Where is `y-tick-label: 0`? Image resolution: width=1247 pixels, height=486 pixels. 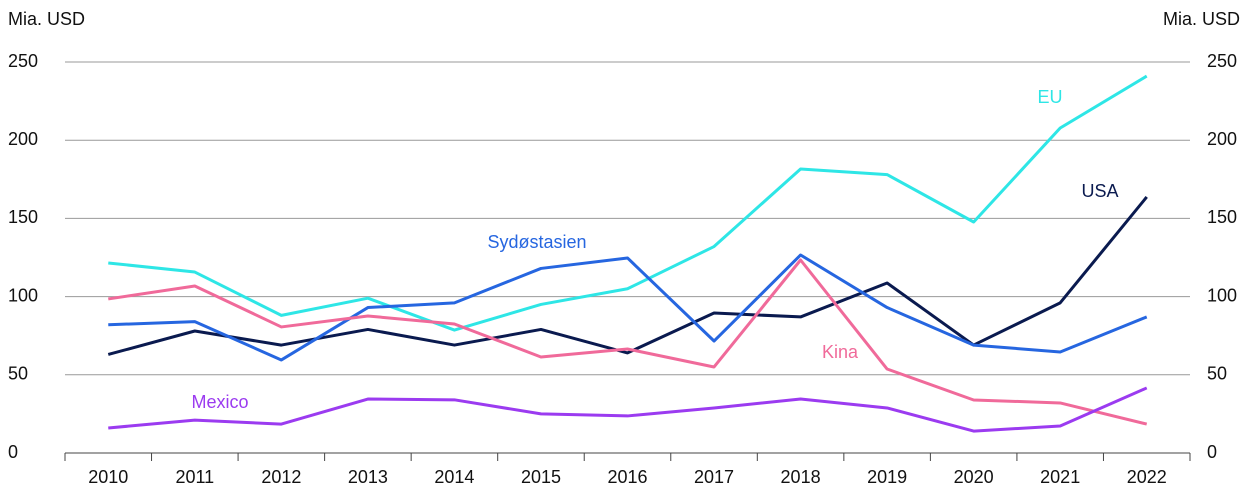 y-tick-label: 0 is located at coordinates (13, 452).